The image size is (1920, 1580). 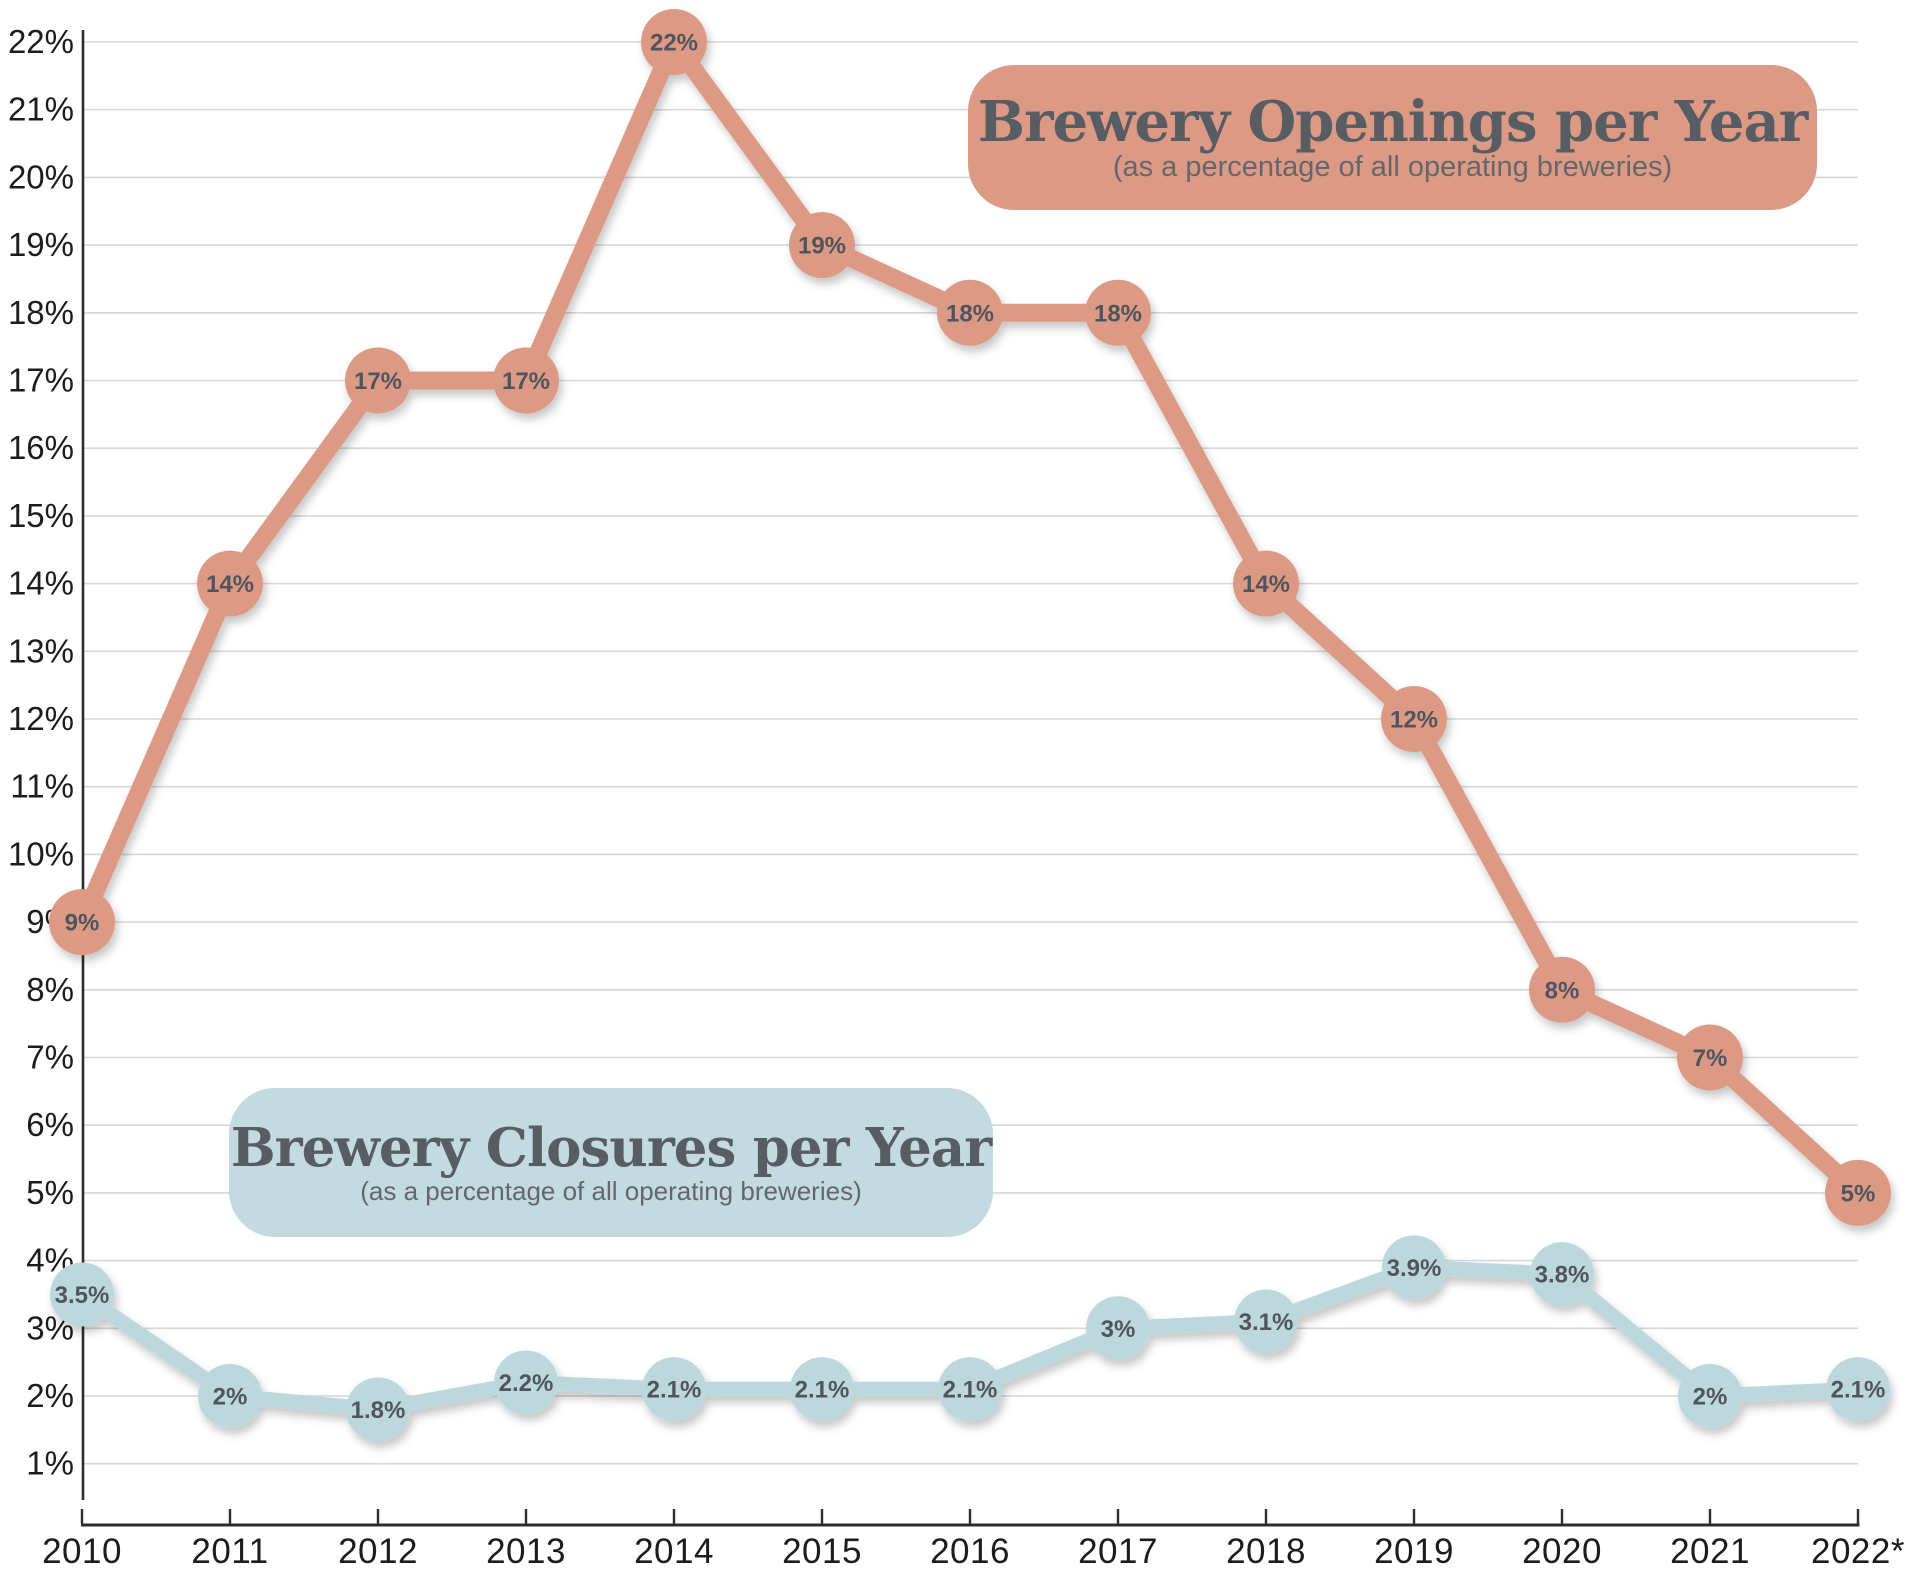 What do you see at coordinates (41, 244) in the screenshot?
I see `y-tick-label: 19%` at bounding box center [41, 244].